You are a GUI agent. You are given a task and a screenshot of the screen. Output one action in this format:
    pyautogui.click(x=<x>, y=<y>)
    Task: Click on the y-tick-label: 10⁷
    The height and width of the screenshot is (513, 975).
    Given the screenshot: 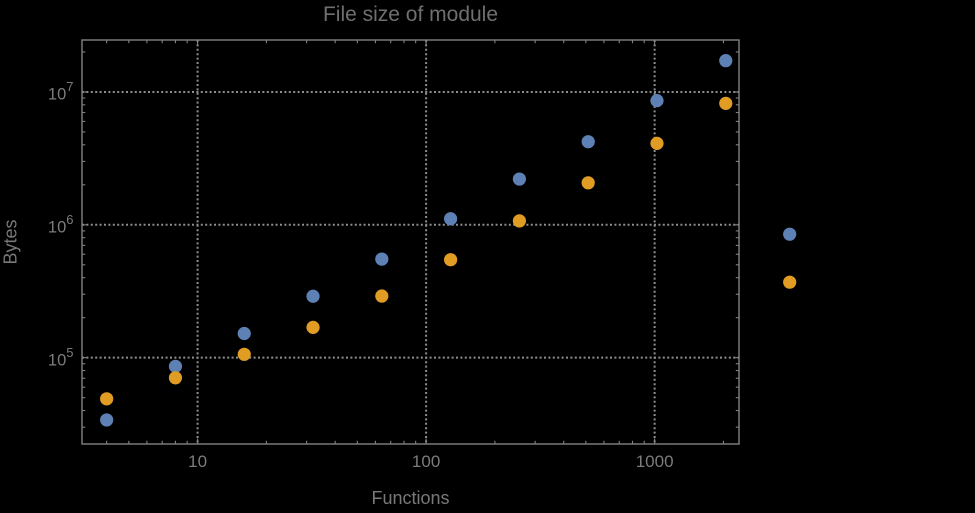 What is the action you would take?
    pyautogui.click(x=61, y=91)
    